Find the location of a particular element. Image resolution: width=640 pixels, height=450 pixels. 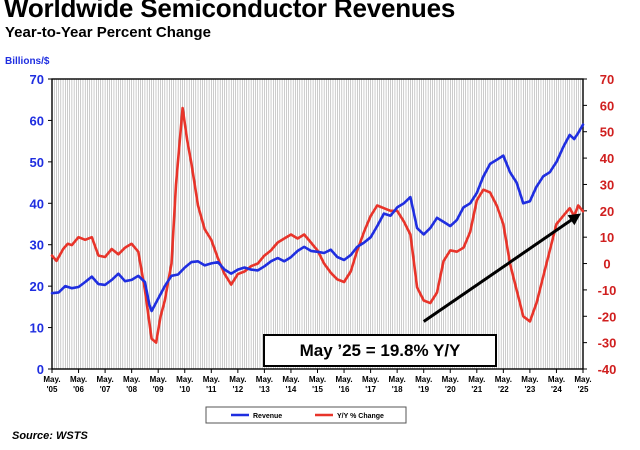

right-tick-label: 30 is located at coordinates (607, 184).